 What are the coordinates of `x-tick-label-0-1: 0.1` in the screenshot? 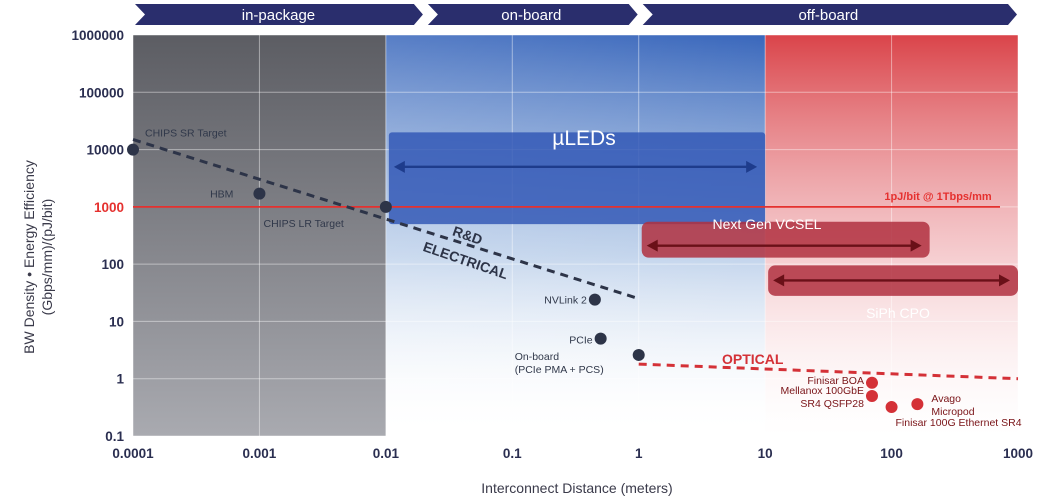 It's located at (512, 453).